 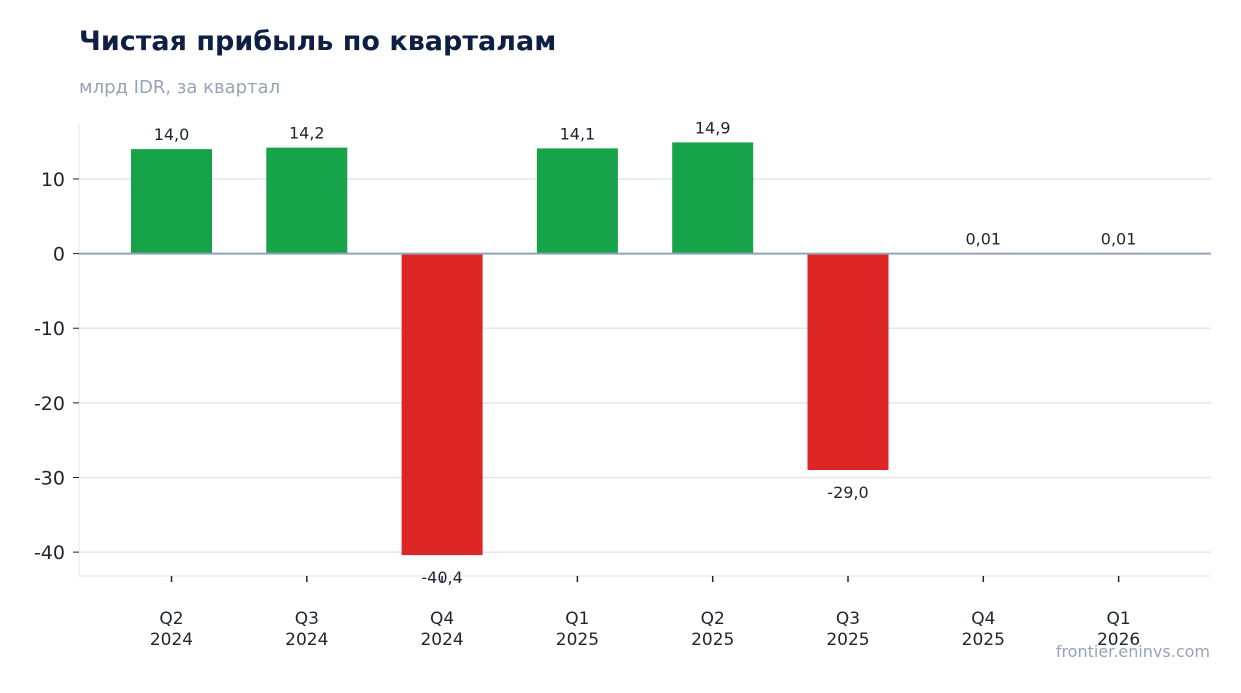 What do you see at coordinates (172, 134) in the screenshot?
I see `data-label: 14,0` at bounding box center [172, 134].